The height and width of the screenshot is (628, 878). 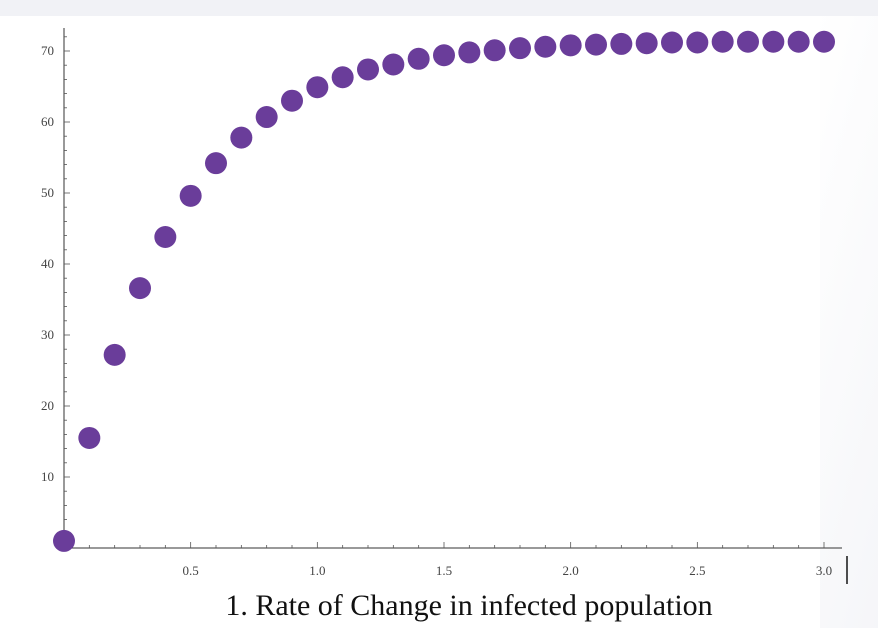 I want to click on background-band, so click(x=439, y=8).